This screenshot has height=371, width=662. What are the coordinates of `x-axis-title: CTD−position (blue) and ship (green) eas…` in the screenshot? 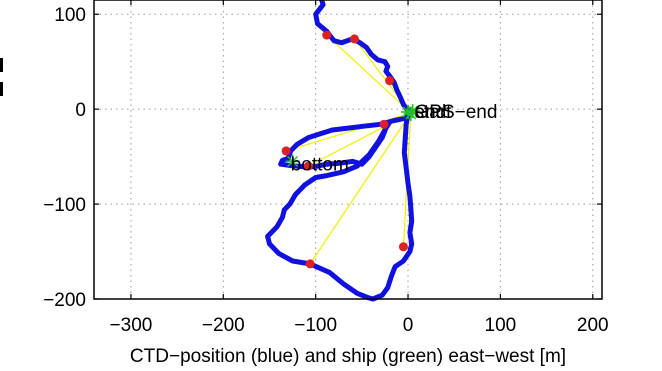 It's located at (348, 356).